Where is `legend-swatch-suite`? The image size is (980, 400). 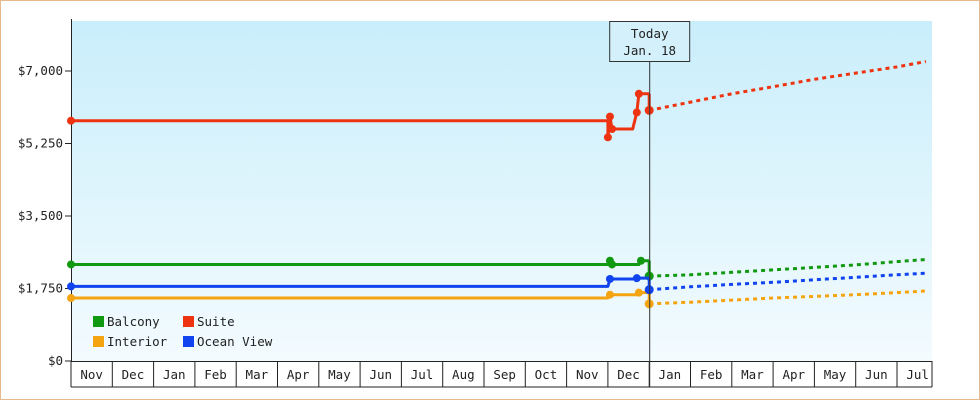 legend-swatch-suite is located at coordinates (188, 321).